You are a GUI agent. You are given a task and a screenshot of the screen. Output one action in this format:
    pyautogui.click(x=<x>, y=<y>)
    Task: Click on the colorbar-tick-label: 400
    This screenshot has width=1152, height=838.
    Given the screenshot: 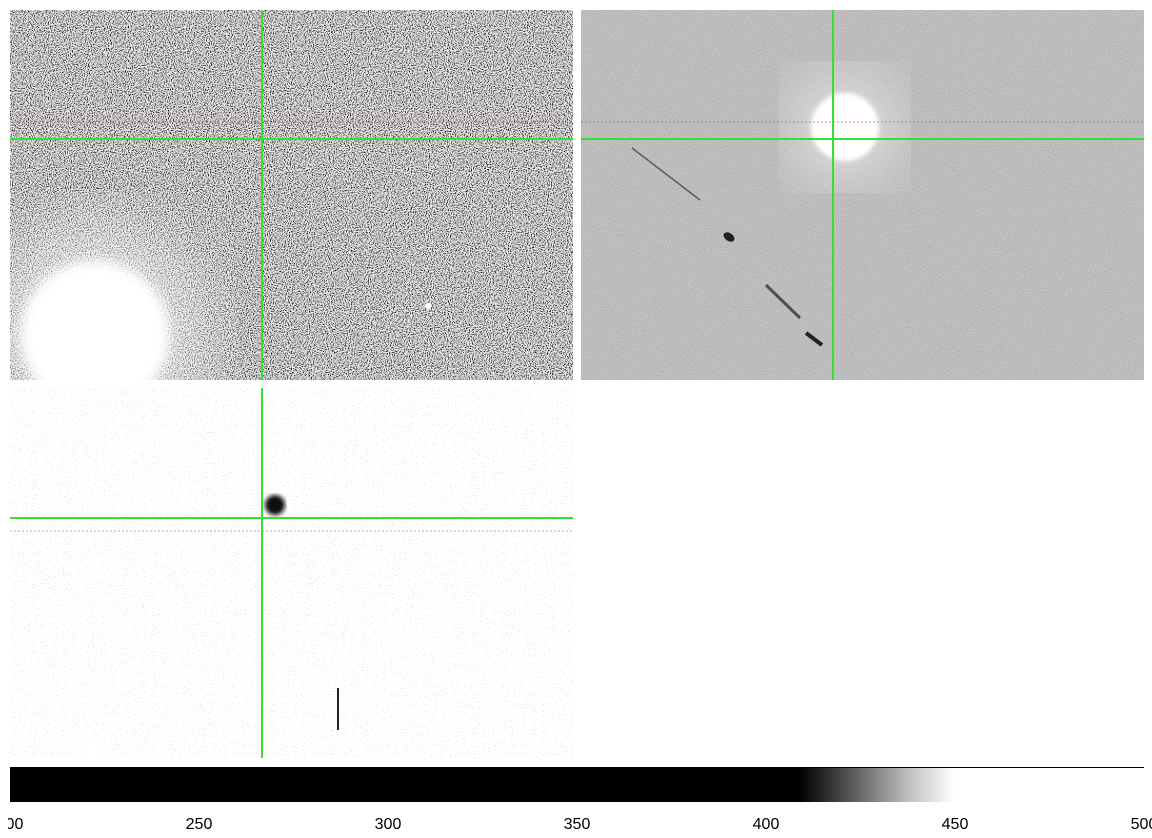 What is the action you would take?
    pyautogui.click(x=766, y=824)
    